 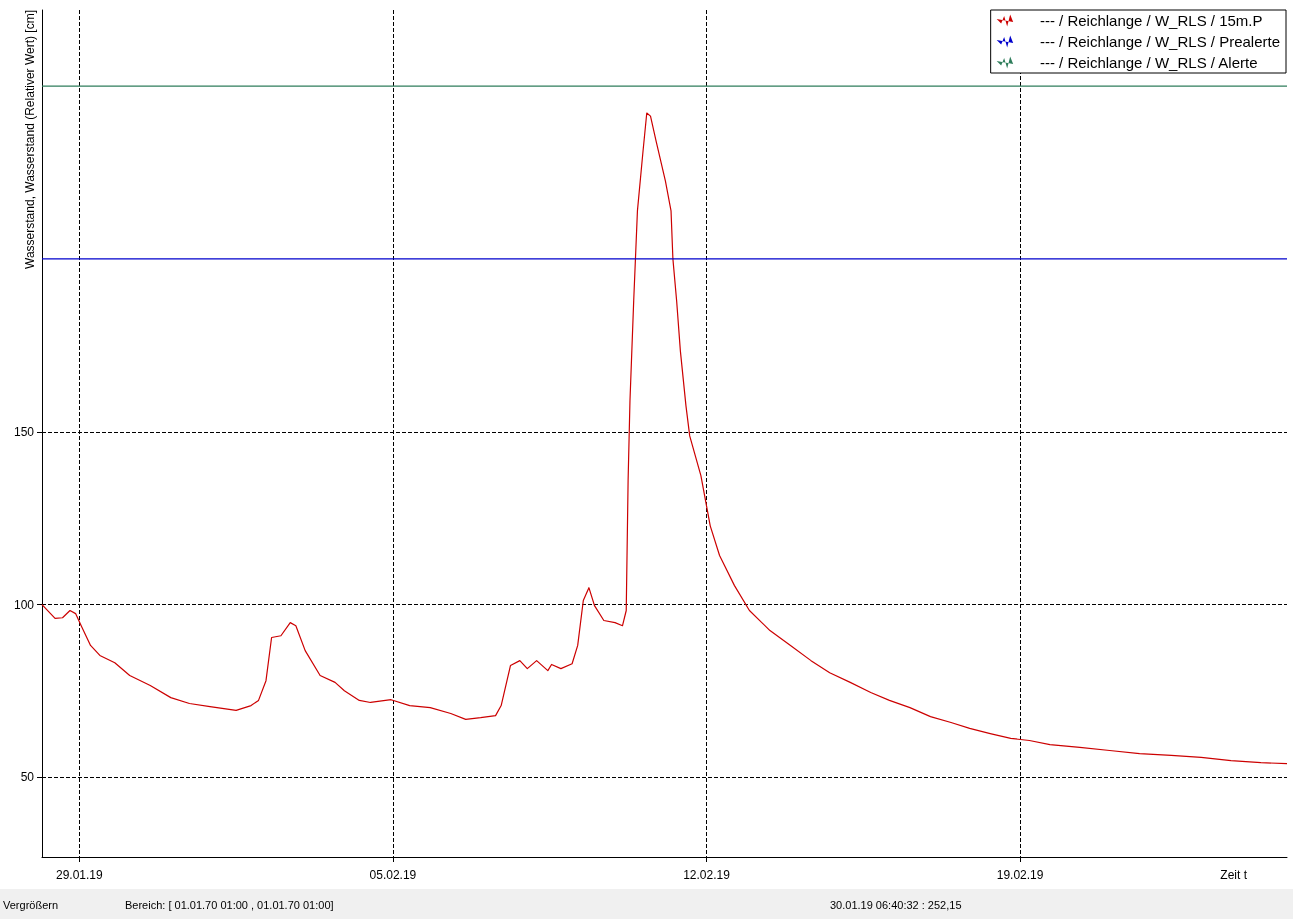 What do you see at coordinates (896, 905) in the screenshot?
I see `text: 30.01.19 06:40:32 : 252,15` at bounding box center [896, 905].